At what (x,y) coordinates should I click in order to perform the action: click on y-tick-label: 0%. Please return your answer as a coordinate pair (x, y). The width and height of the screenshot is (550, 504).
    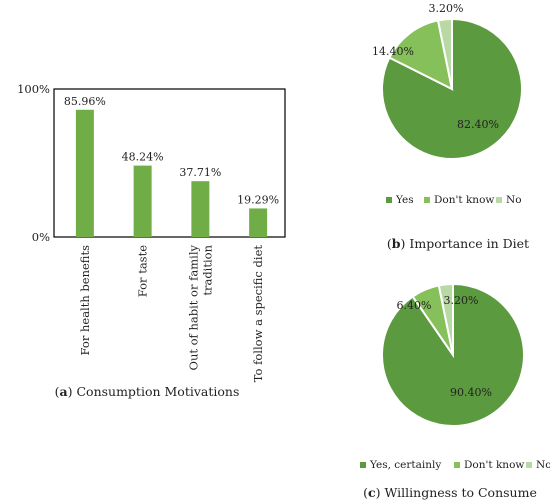
    Looking at the image, I should click on (41, 237).